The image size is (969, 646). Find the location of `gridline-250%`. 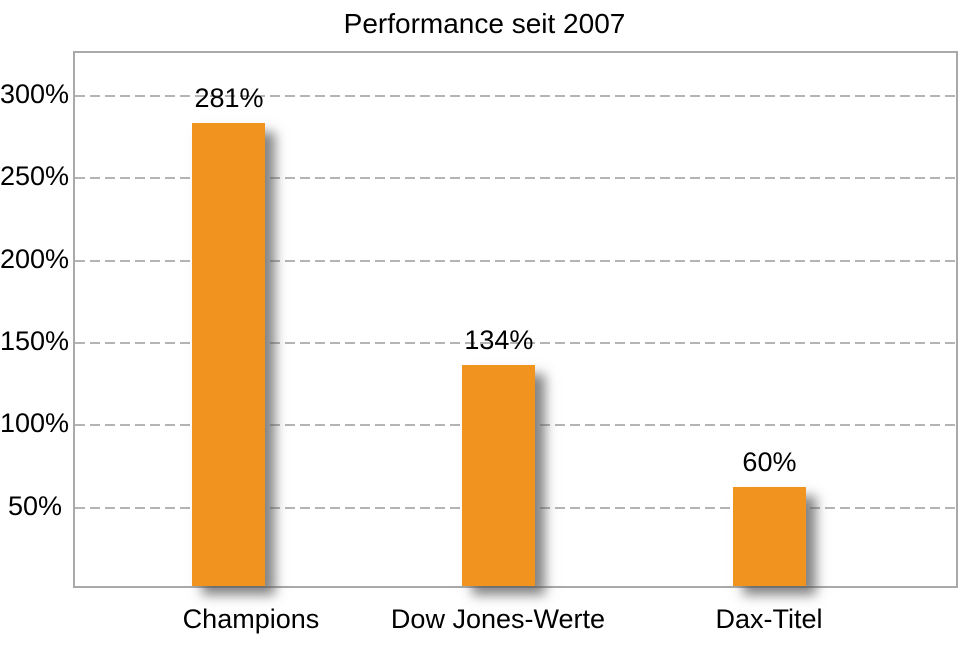

gridline-250% is located at coordinates (515, 178).